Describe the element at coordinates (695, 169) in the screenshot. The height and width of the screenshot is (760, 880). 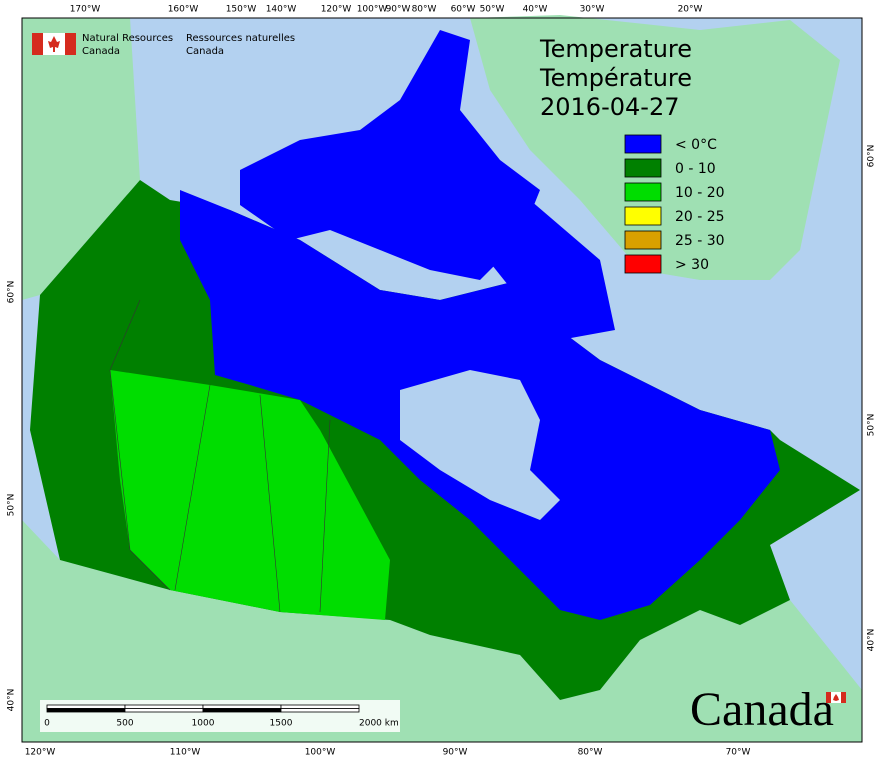
I see `legend-label: 0 - 10` at that location.